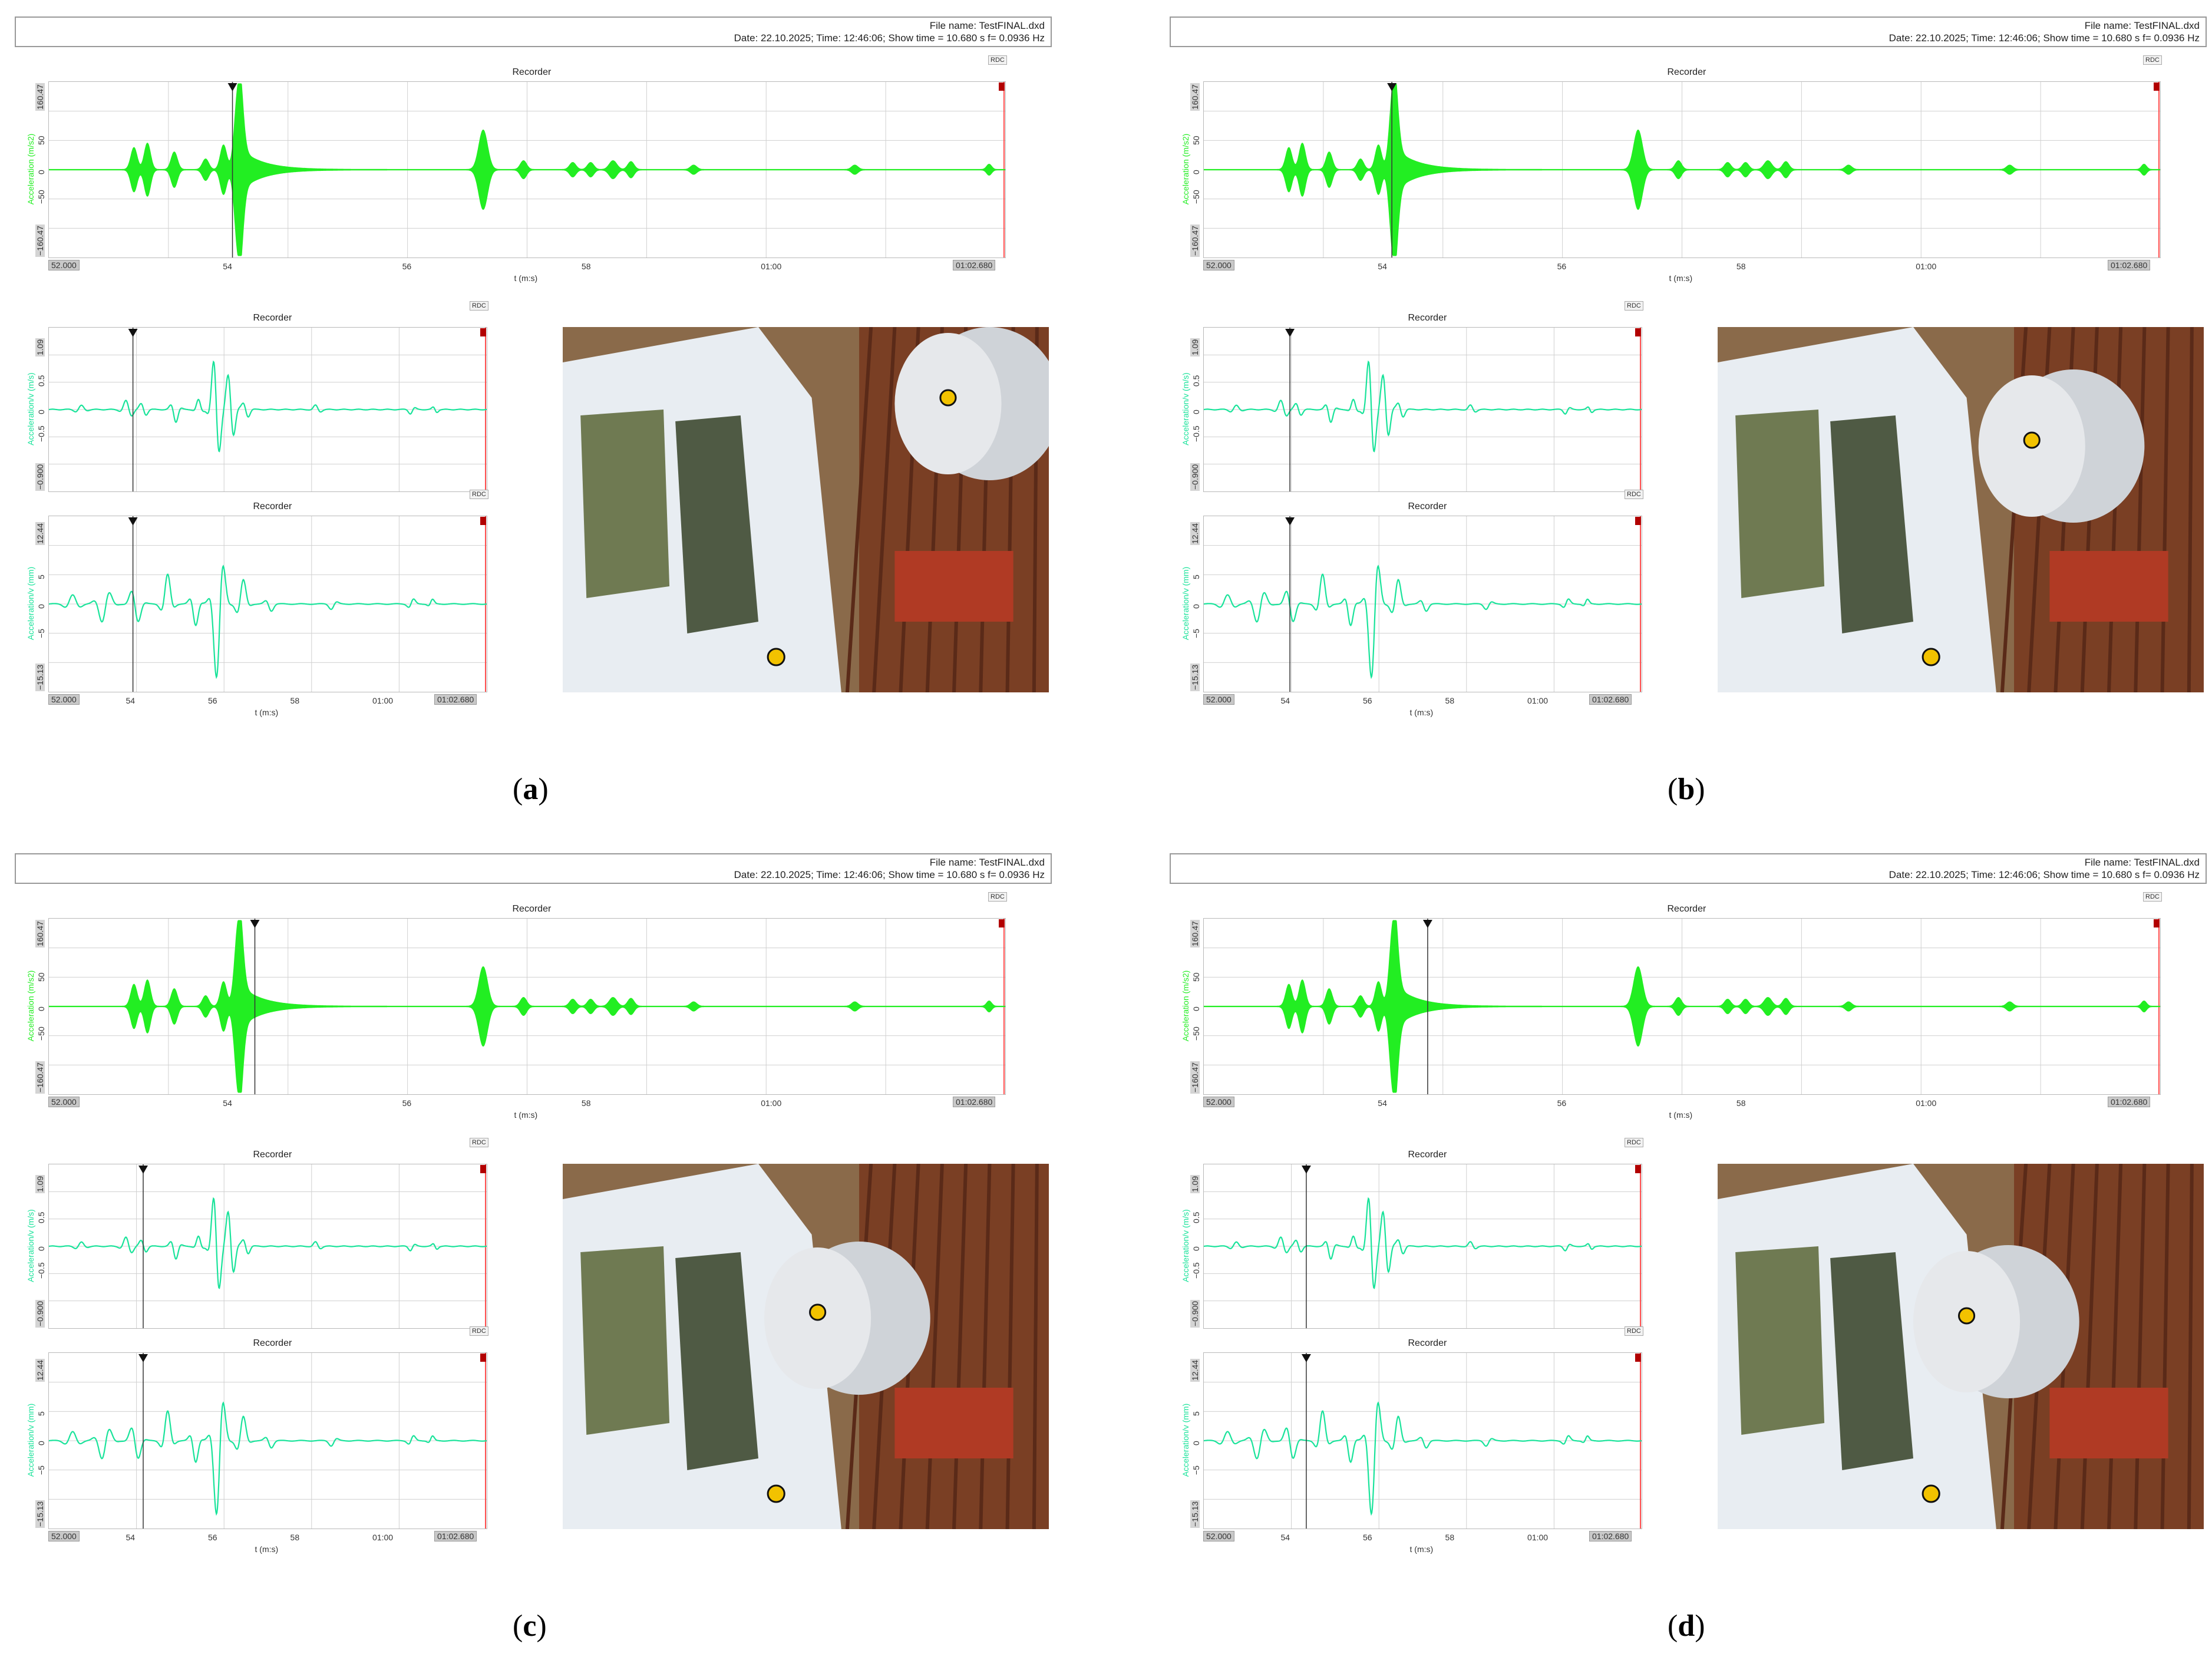 Image resolution: width=2212 pixels, height=1667 pixels. I want to click on displacement-svg, so click(1423, 604).